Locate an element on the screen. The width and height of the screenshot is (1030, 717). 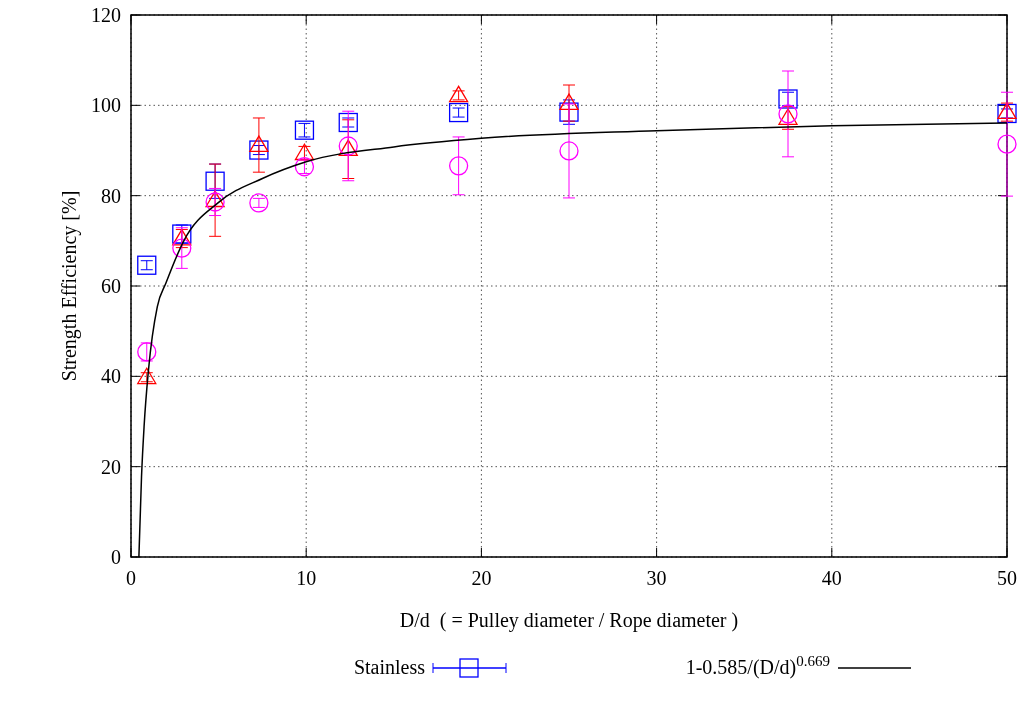
y-tick-label: 0 is located at coordinates (116, 557).